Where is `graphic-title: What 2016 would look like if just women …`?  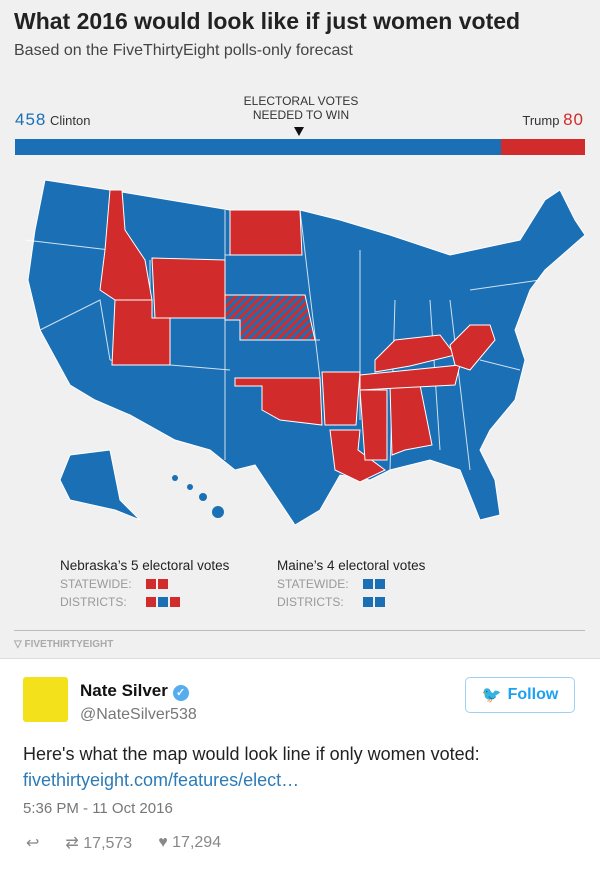
graphic-title: What 2016 would look like if just women … is located at coordinates (267, 21).